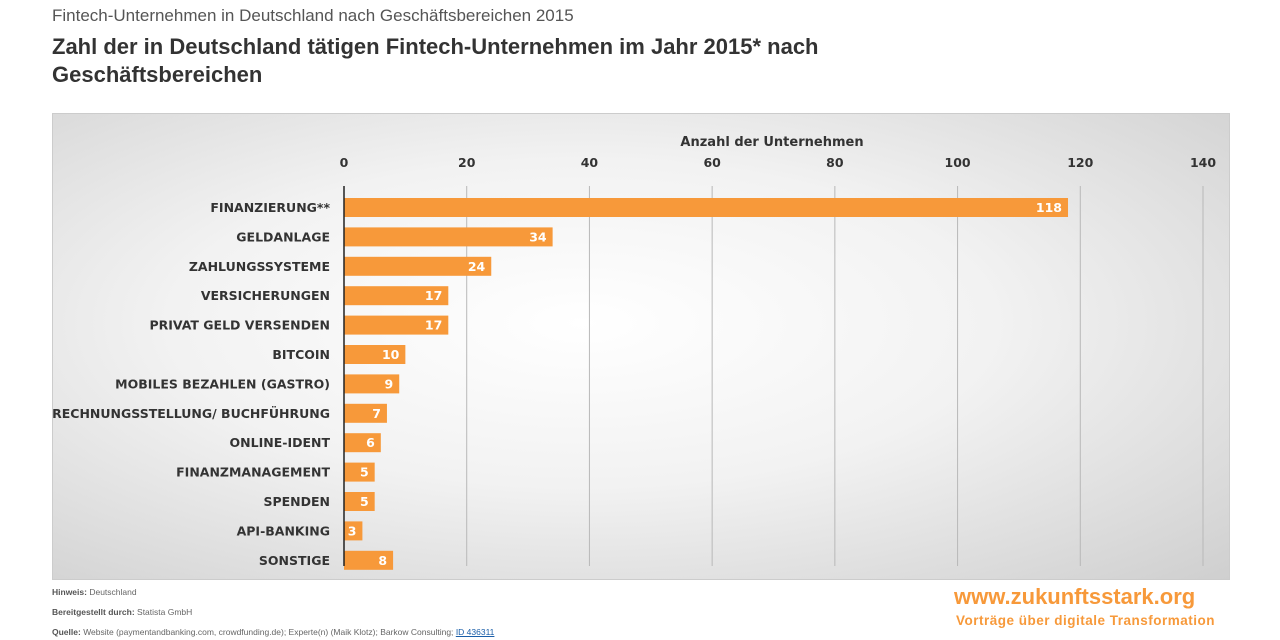  I want to click on category-label: ZAHLUNGSSYSTEME, so click(259, 266).